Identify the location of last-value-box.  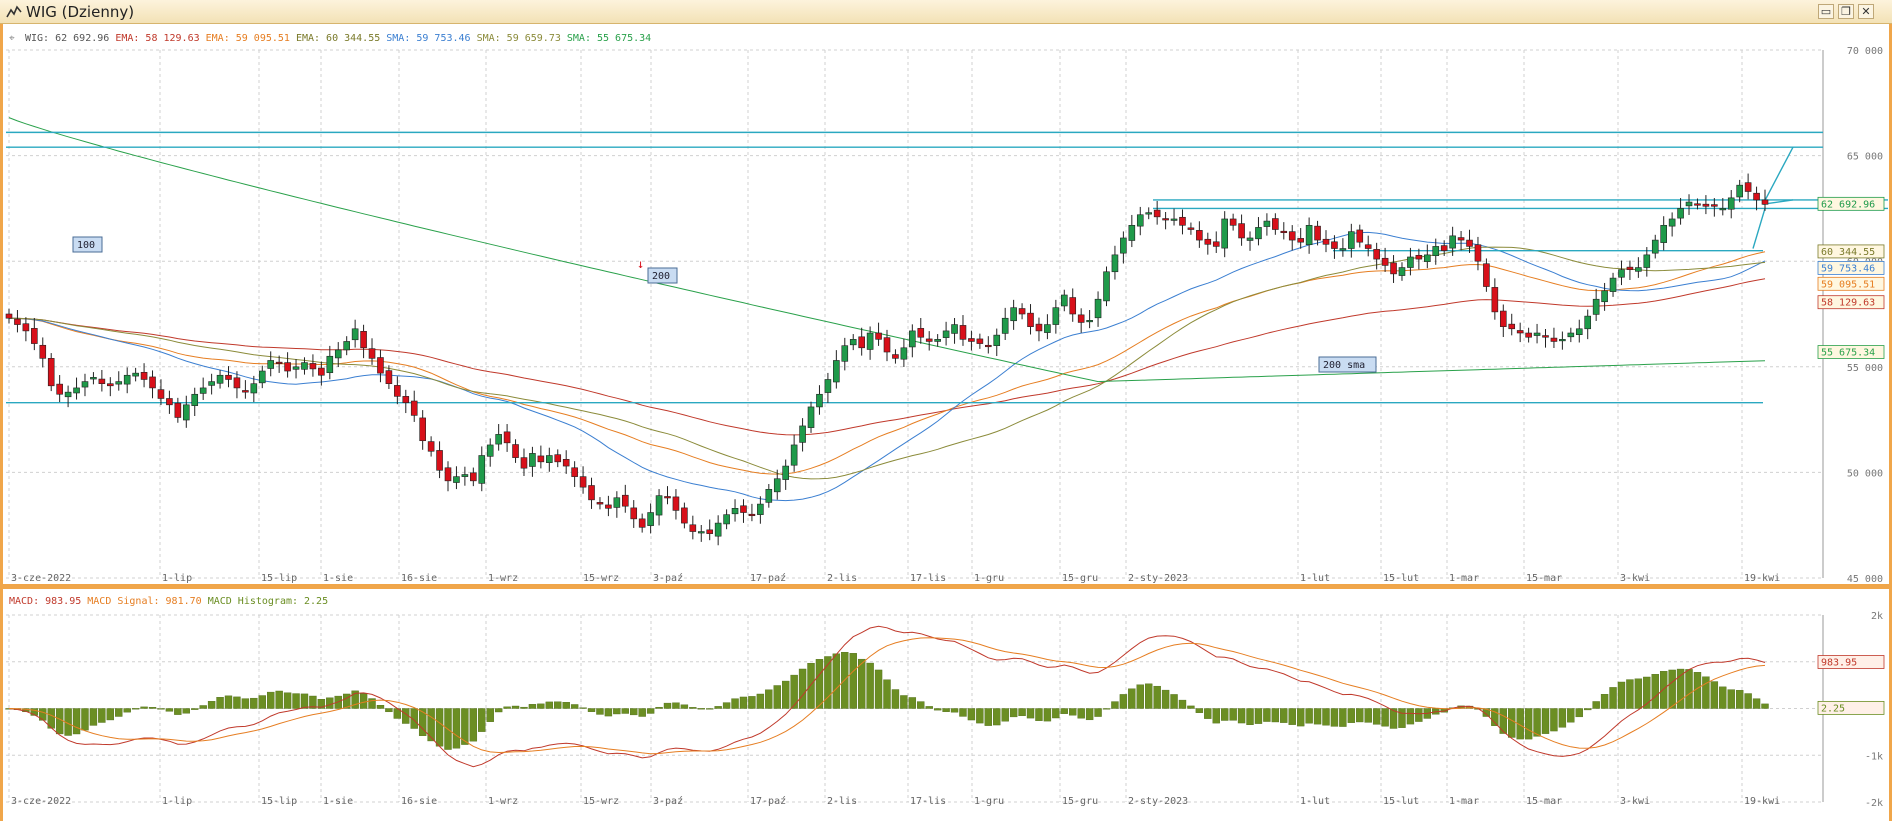
(1851, 268).